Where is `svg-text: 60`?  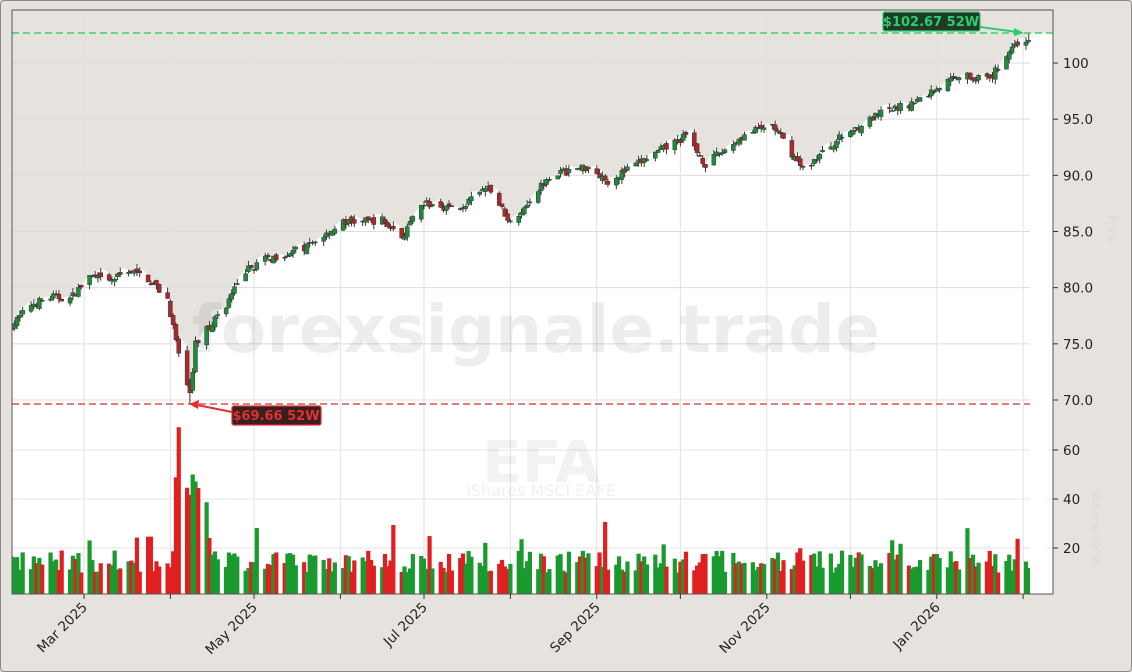 svg-text: 60 is located at coordinates (1071, 451).